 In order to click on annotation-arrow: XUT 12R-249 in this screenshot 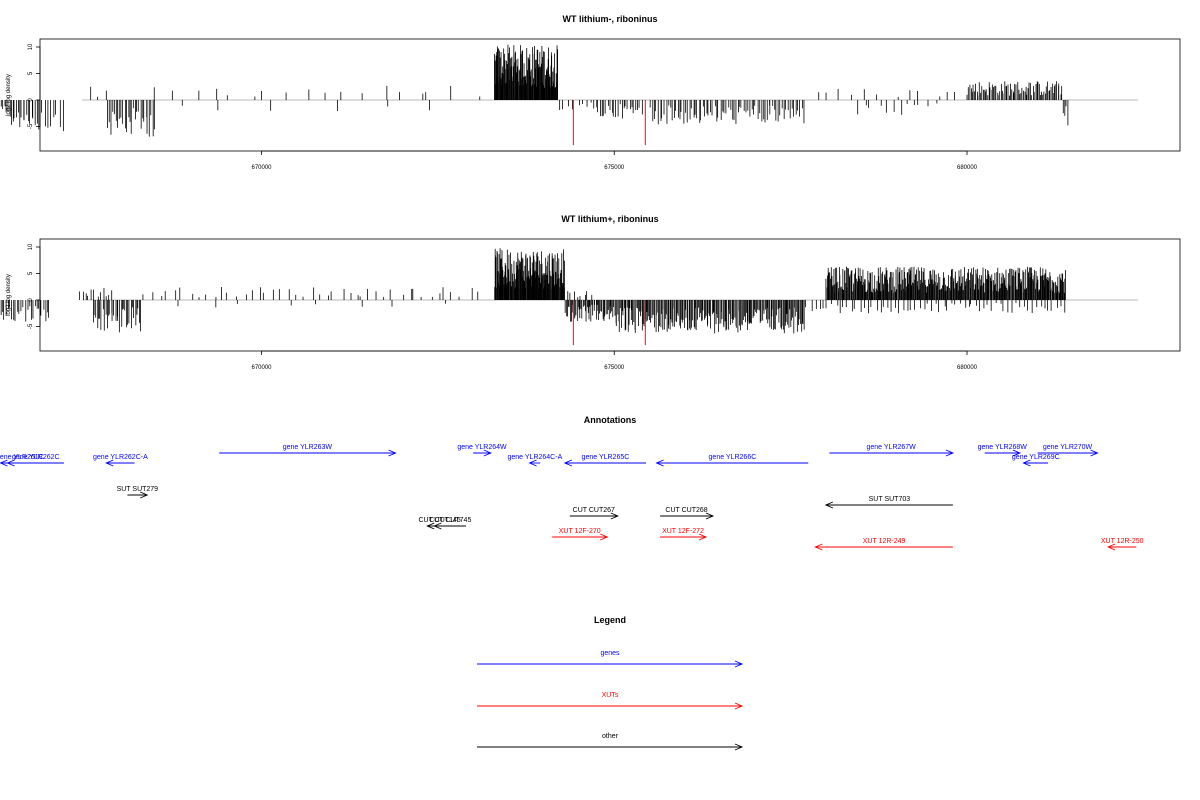, I will do `click(883, 544)`.